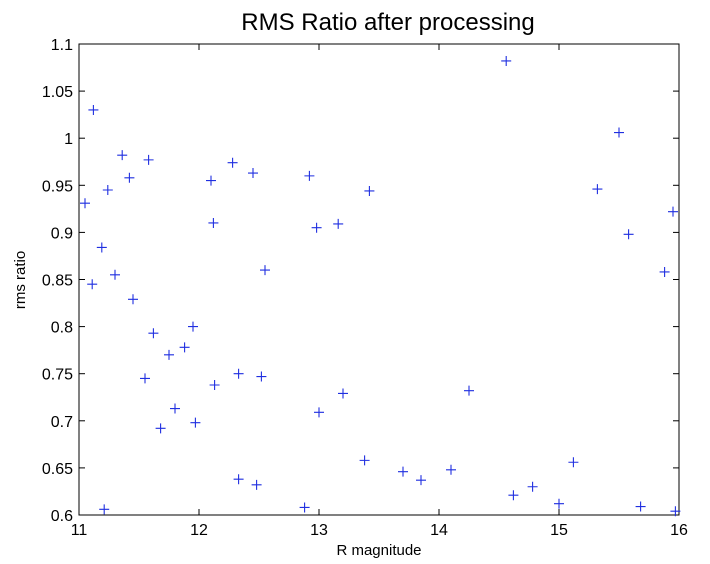  Describe the element at coordinates (199, 530) in the screenshot. I see `x-tick-label: 12` at that location.